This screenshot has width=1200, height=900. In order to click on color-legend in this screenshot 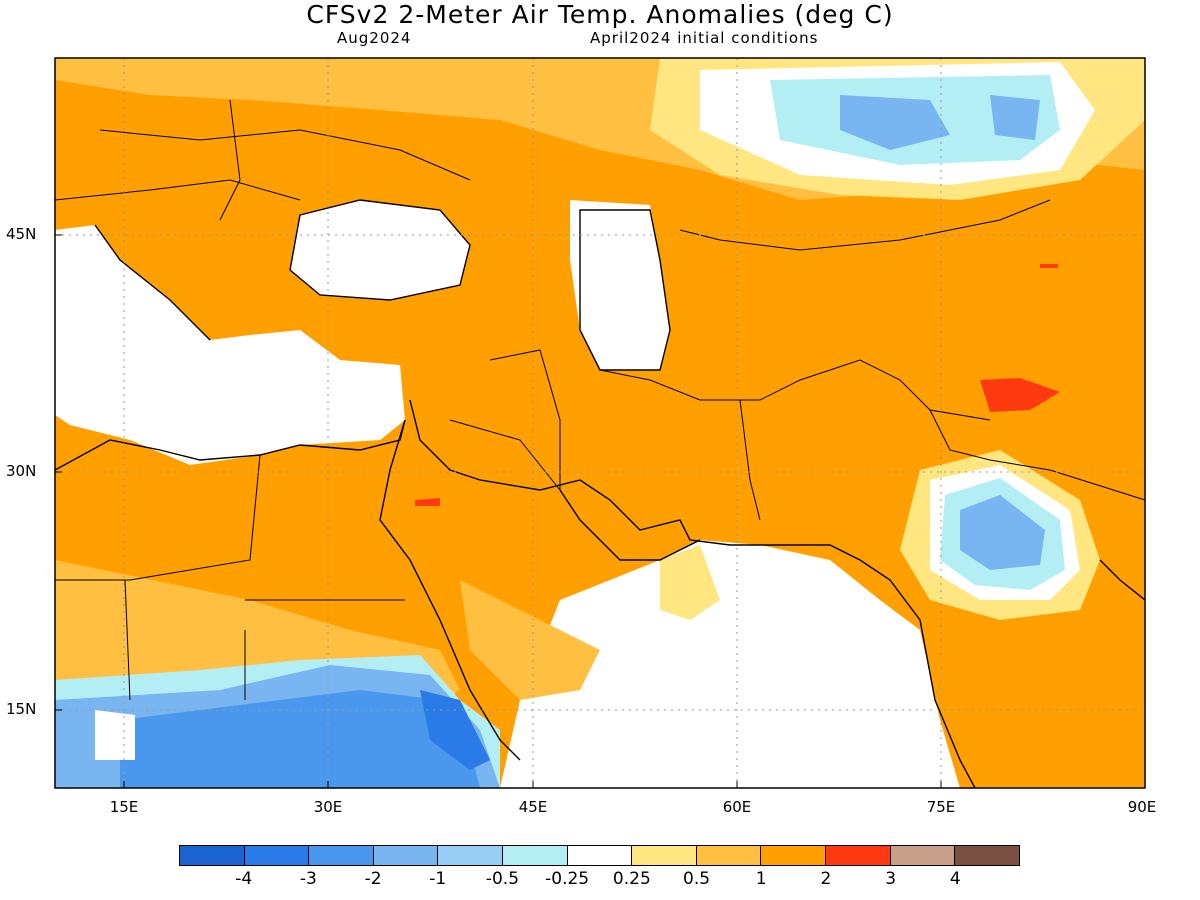, I will do `click(599, 855)`.